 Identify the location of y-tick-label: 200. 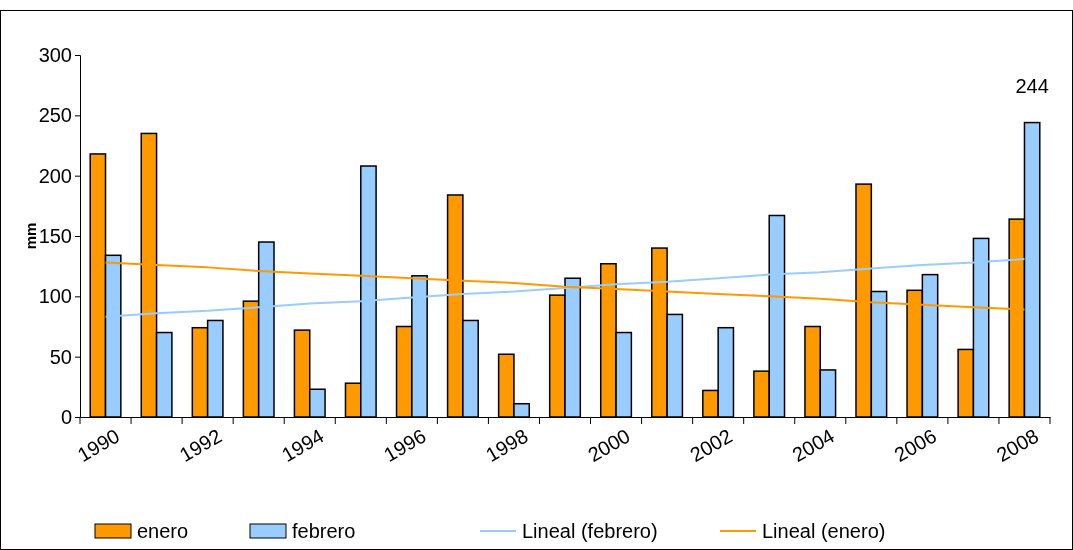
(55, 175).